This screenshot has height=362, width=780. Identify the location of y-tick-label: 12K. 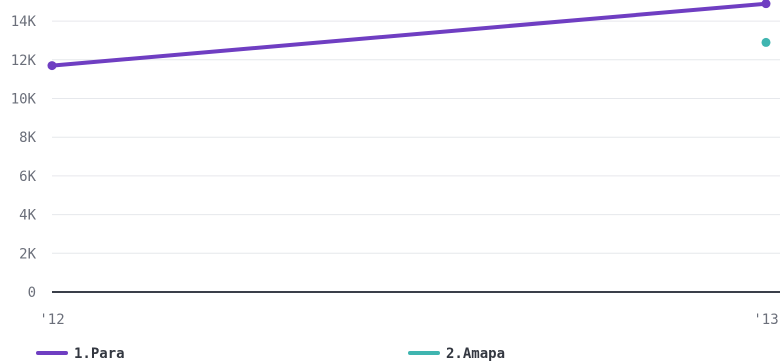
(24, 61).